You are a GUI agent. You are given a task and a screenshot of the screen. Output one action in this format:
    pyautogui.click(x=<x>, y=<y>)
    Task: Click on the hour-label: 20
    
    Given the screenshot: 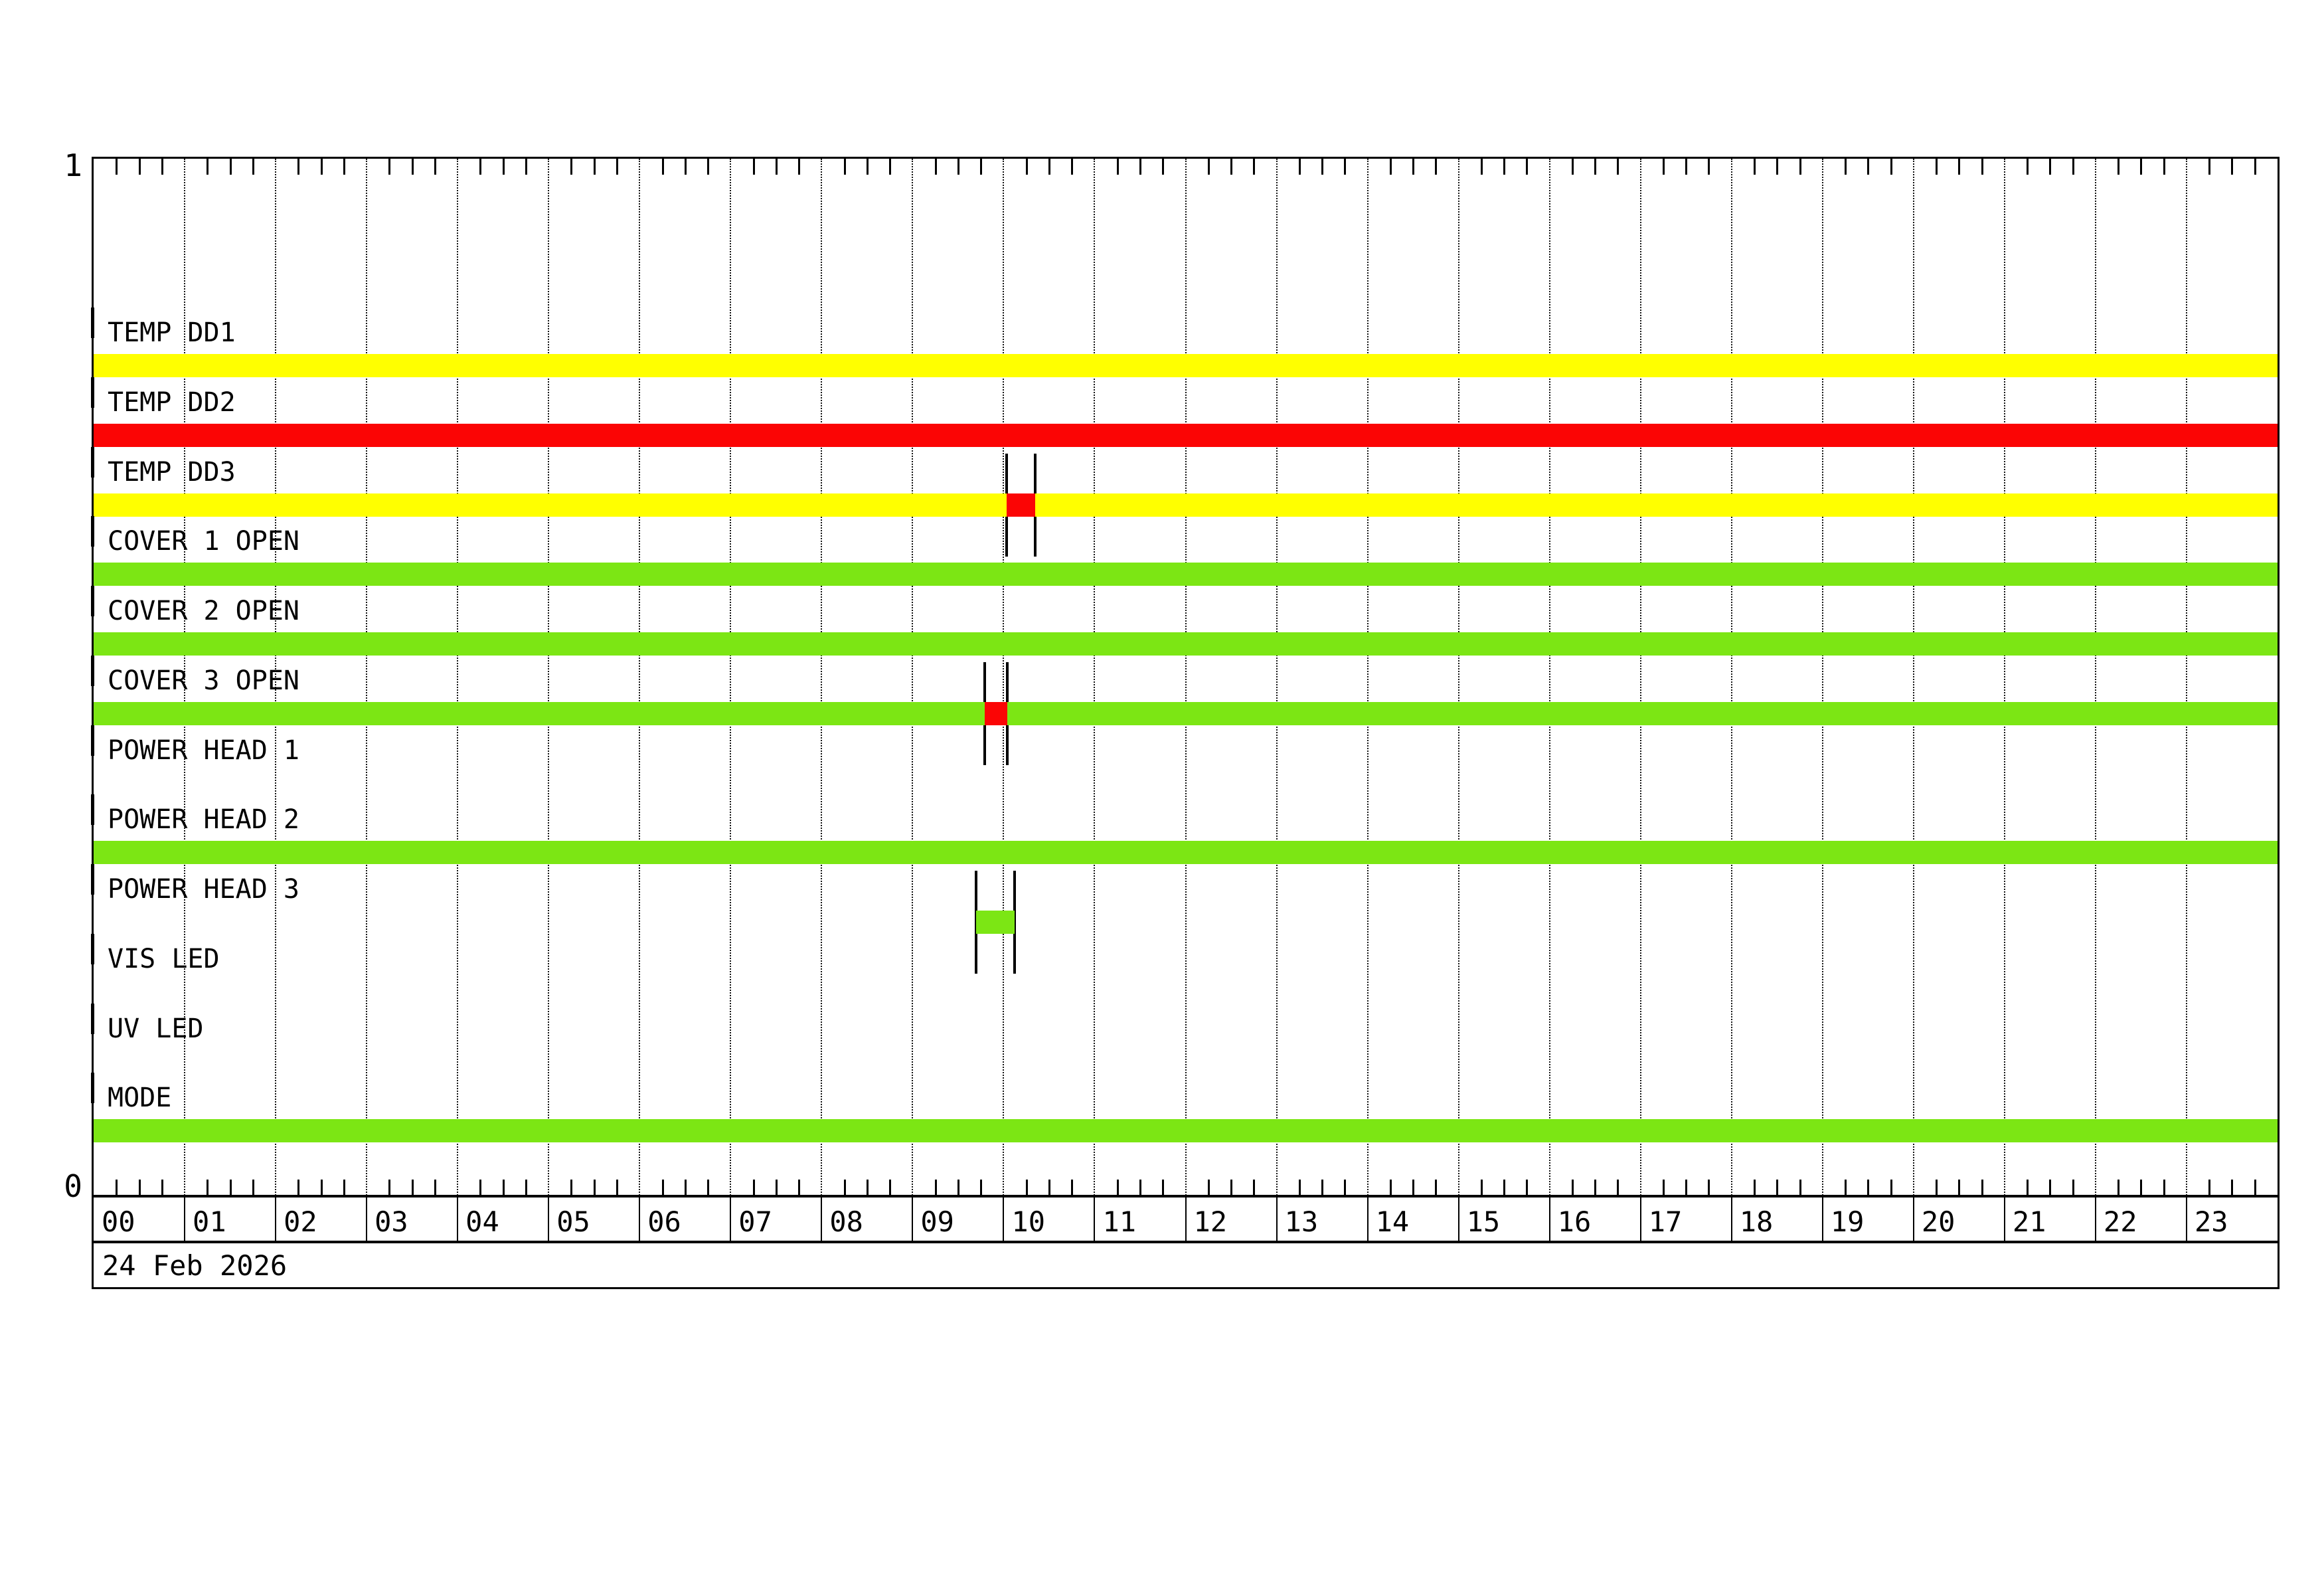 What is the action you would take?
    pyautogui.click(x=1938, y=1221)
    